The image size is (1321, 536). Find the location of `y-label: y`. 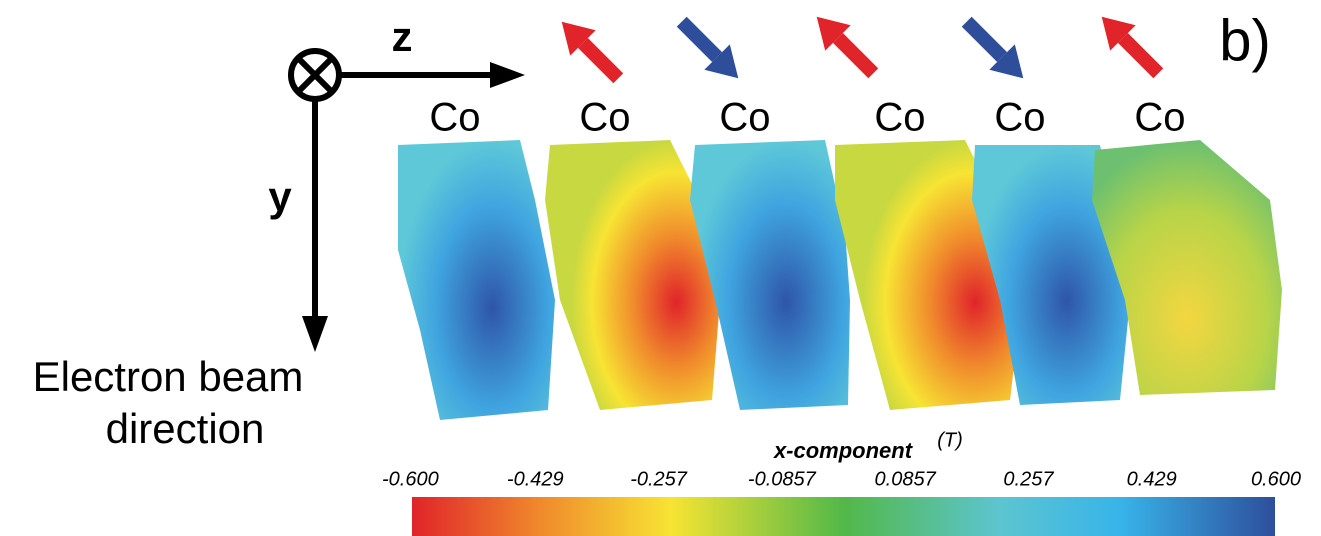

y-label: y is located at coordinates (280, 196).